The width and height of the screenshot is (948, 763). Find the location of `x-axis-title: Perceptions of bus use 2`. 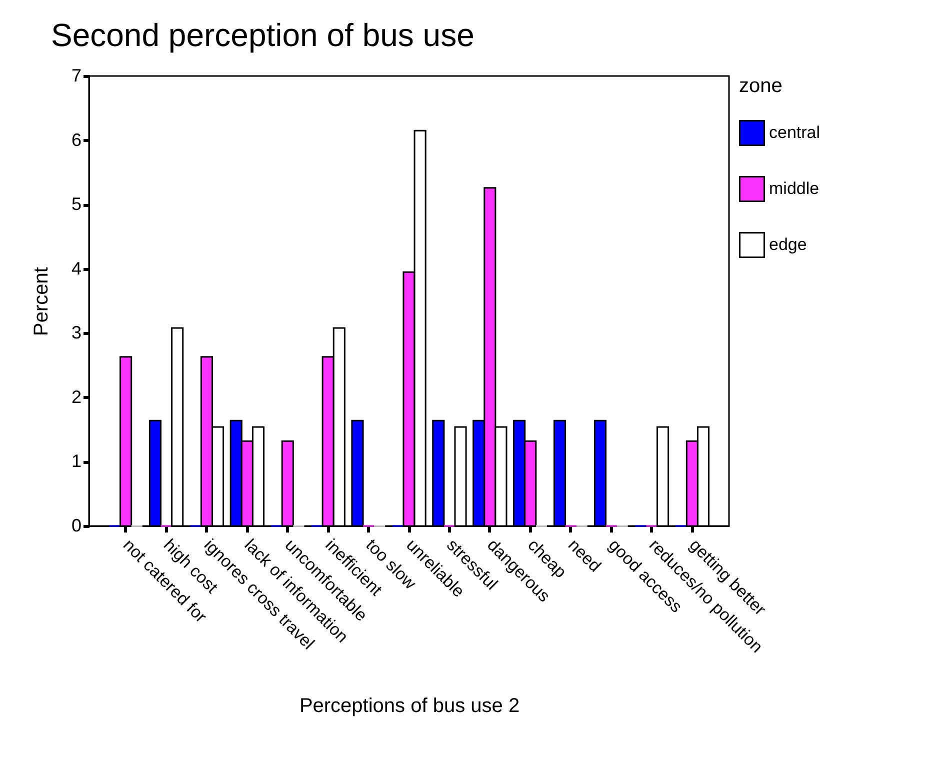

x-axis-title: Perceptions of bus use 2 is located at coordinates (409, 705).